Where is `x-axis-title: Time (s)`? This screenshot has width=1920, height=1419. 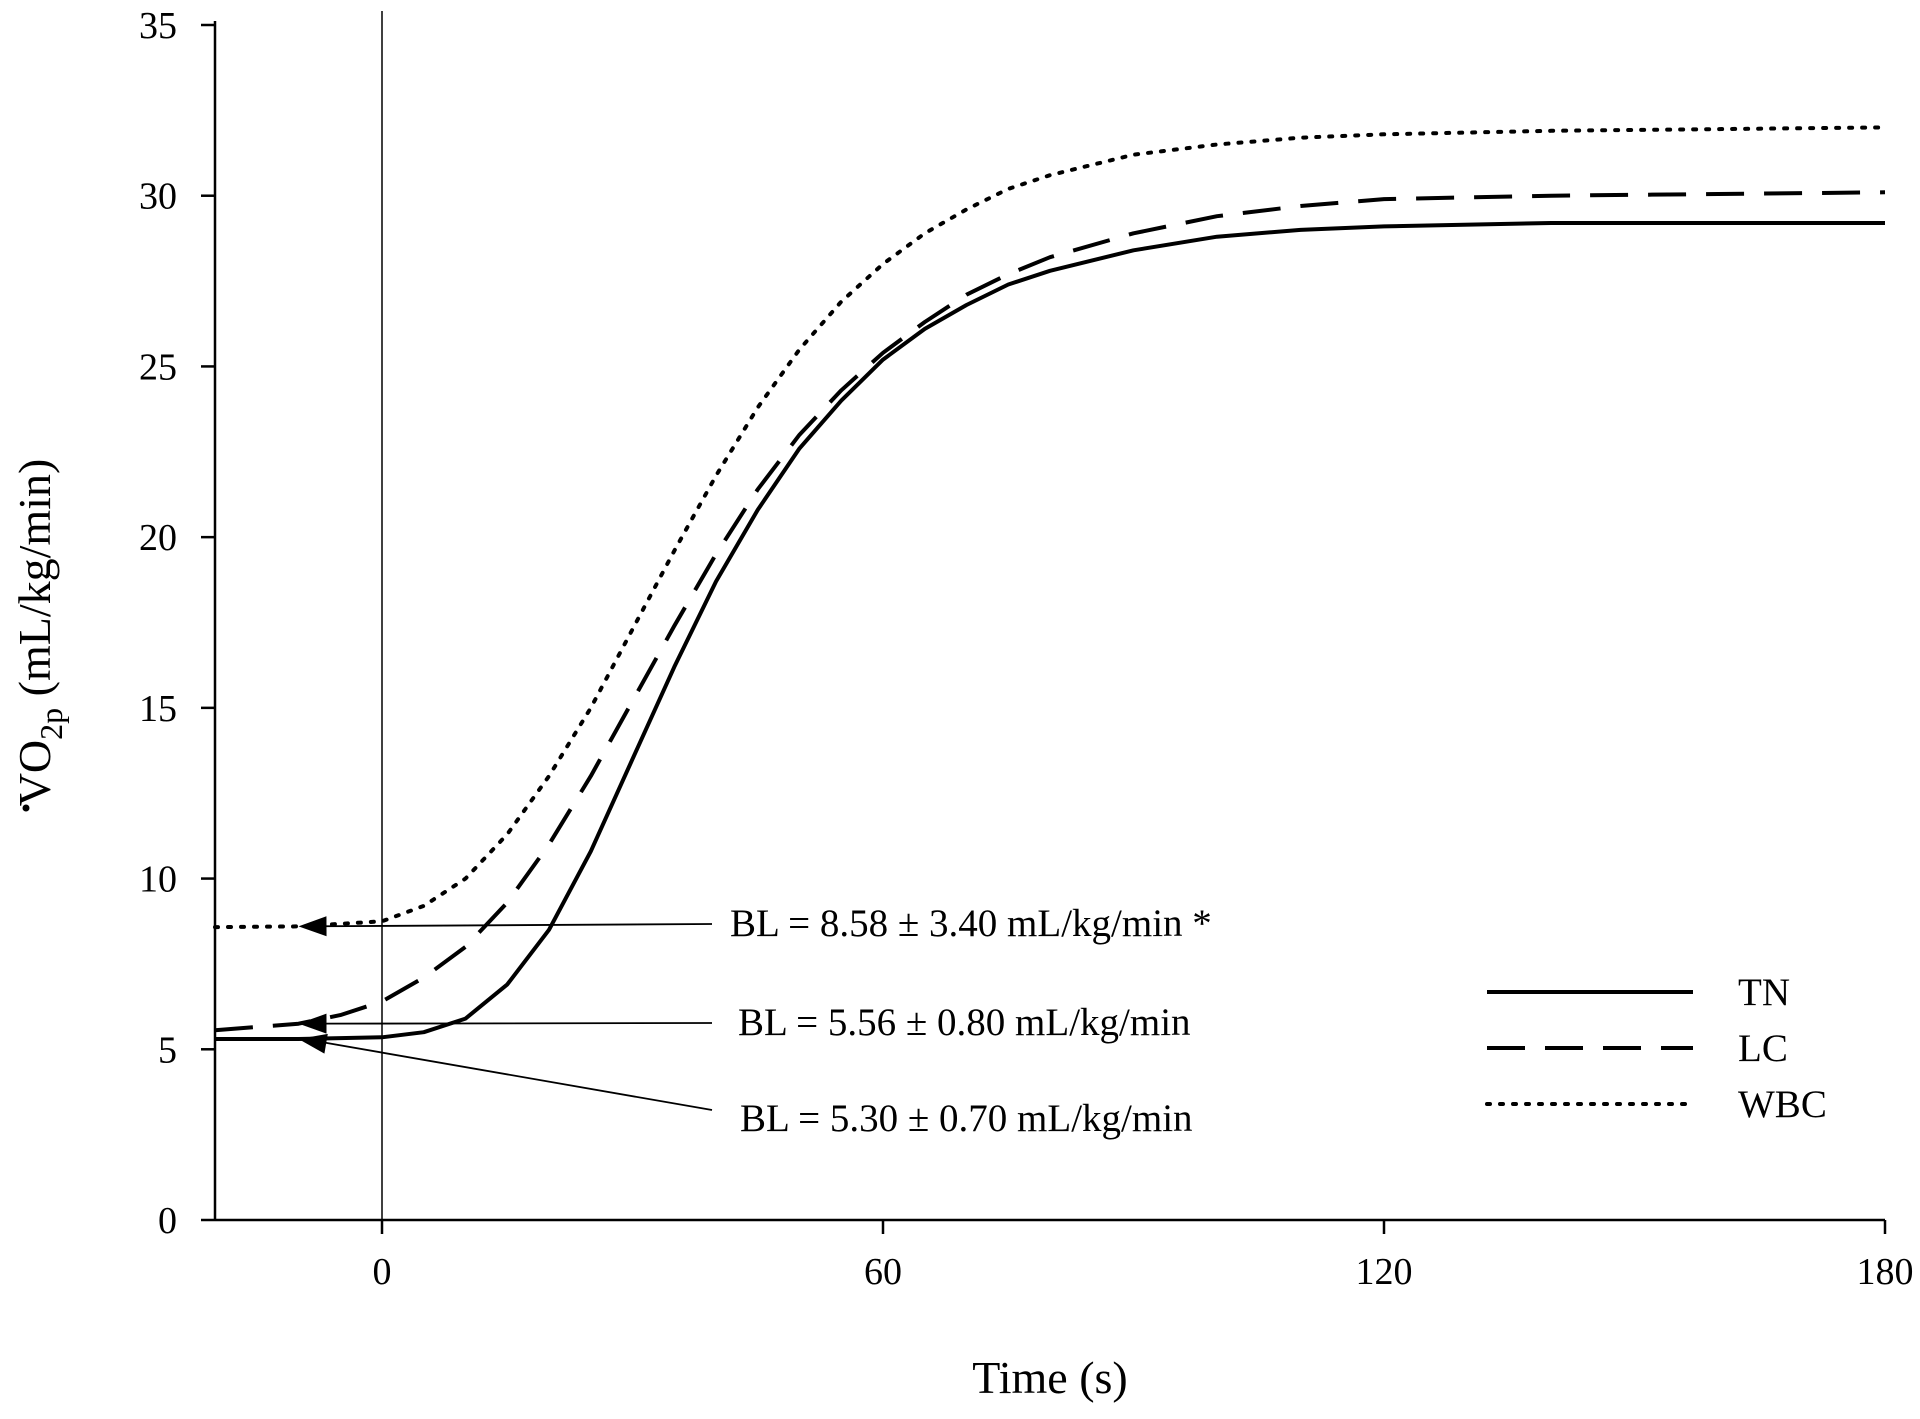 x-axis-title: Time (s) is located at coordinates (1050, 1377).